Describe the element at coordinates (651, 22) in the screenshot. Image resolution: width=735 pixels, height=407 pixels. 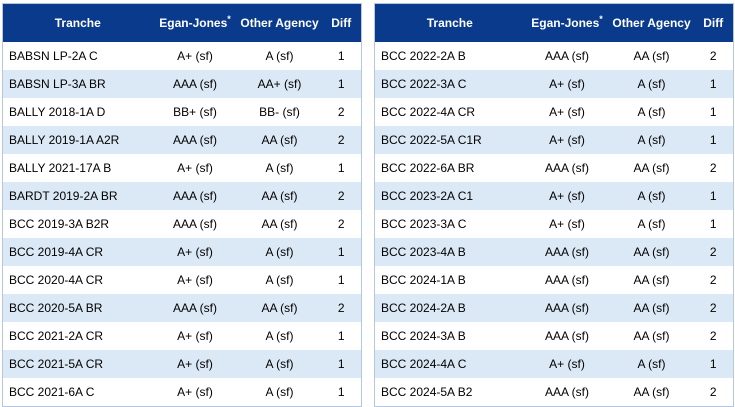
I see `header-other-agency: Other Agency` at that location.